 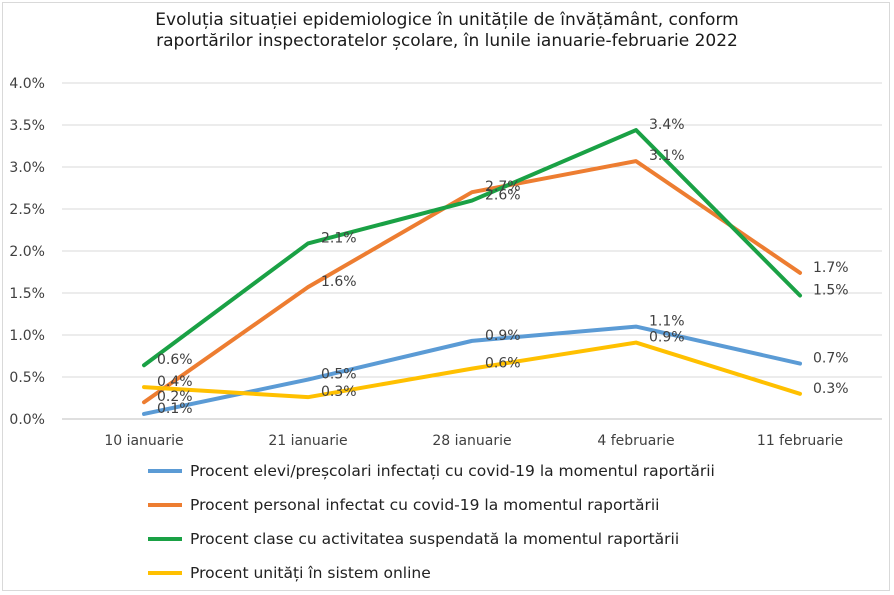 I want to click on y-tick-label: 0.0%, so click(x=27, y=420).